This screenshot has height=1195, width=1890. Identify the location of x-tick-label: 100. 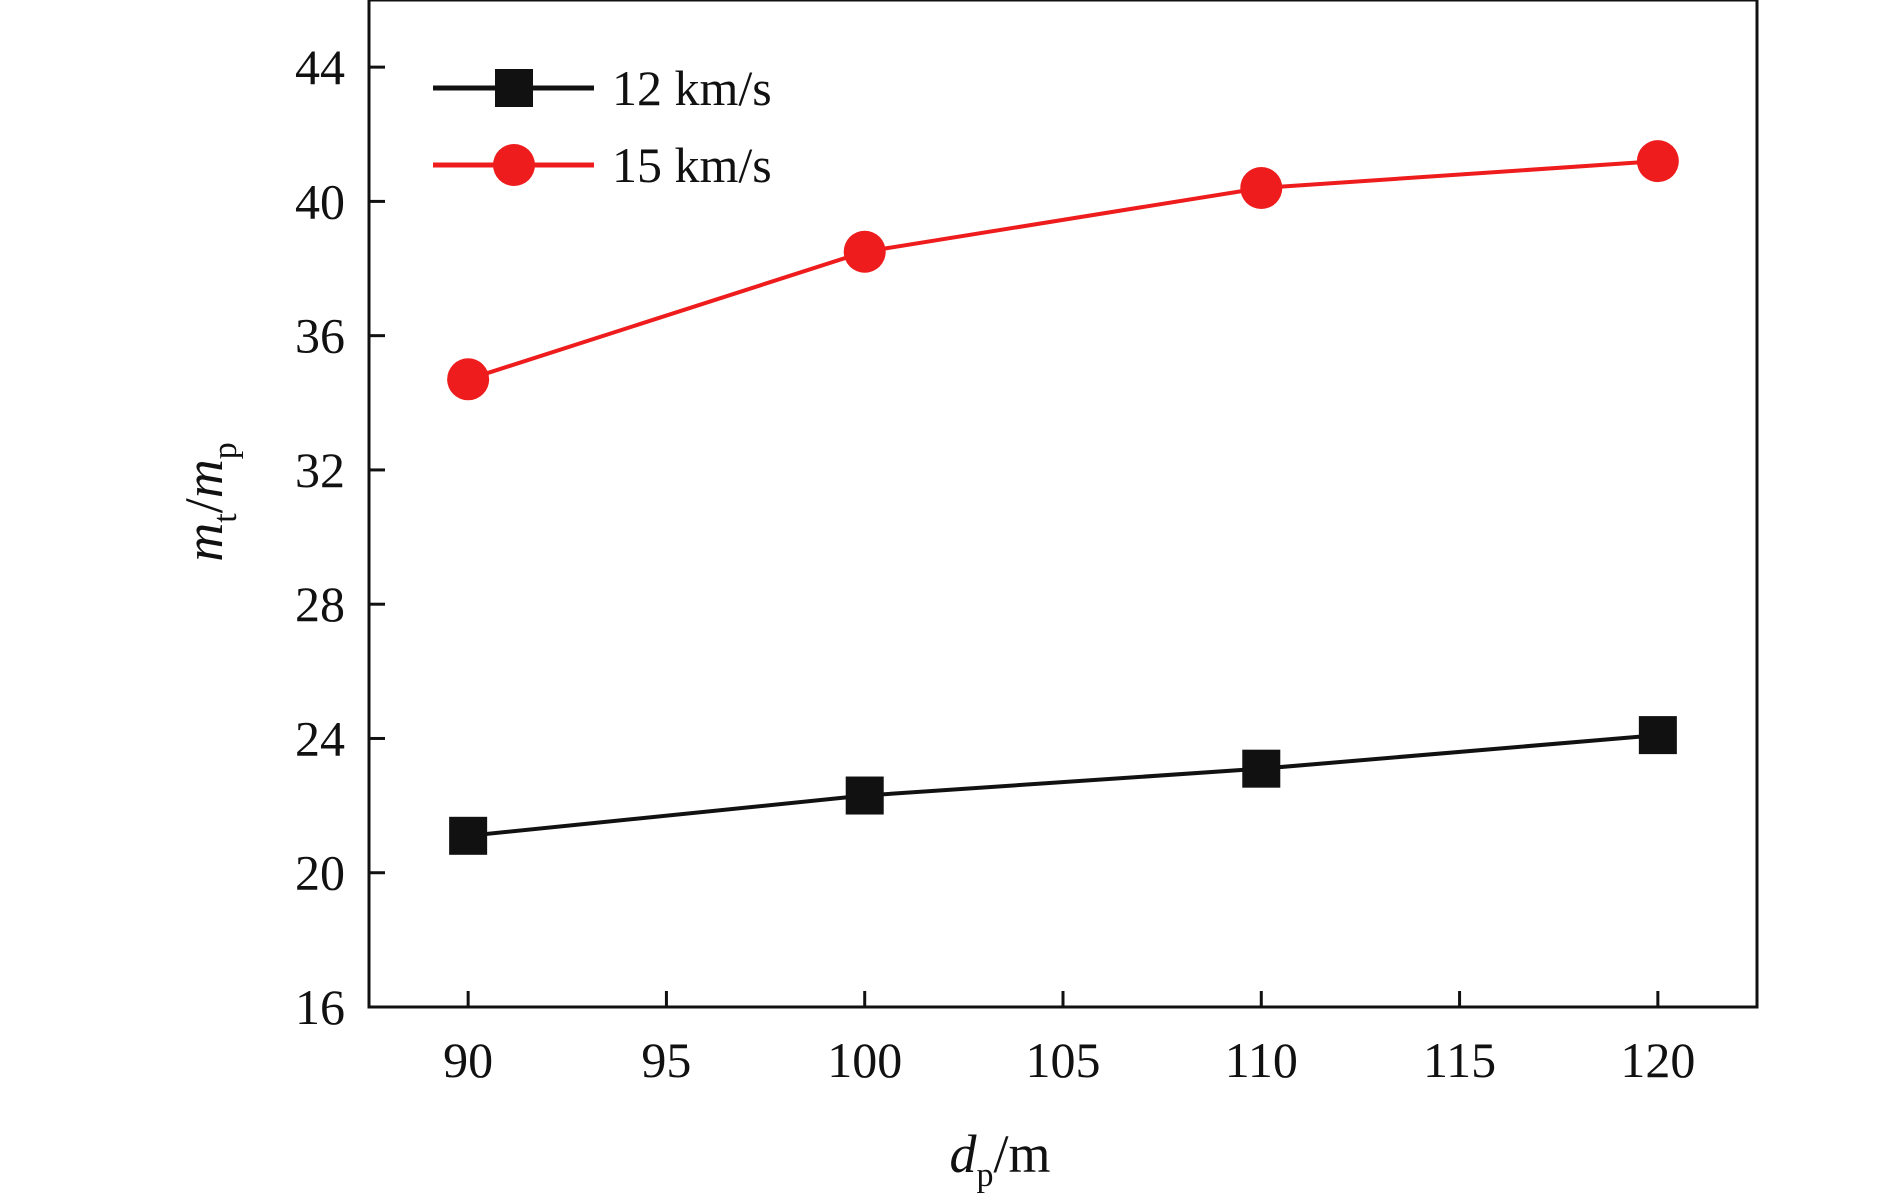
(864, 1060).